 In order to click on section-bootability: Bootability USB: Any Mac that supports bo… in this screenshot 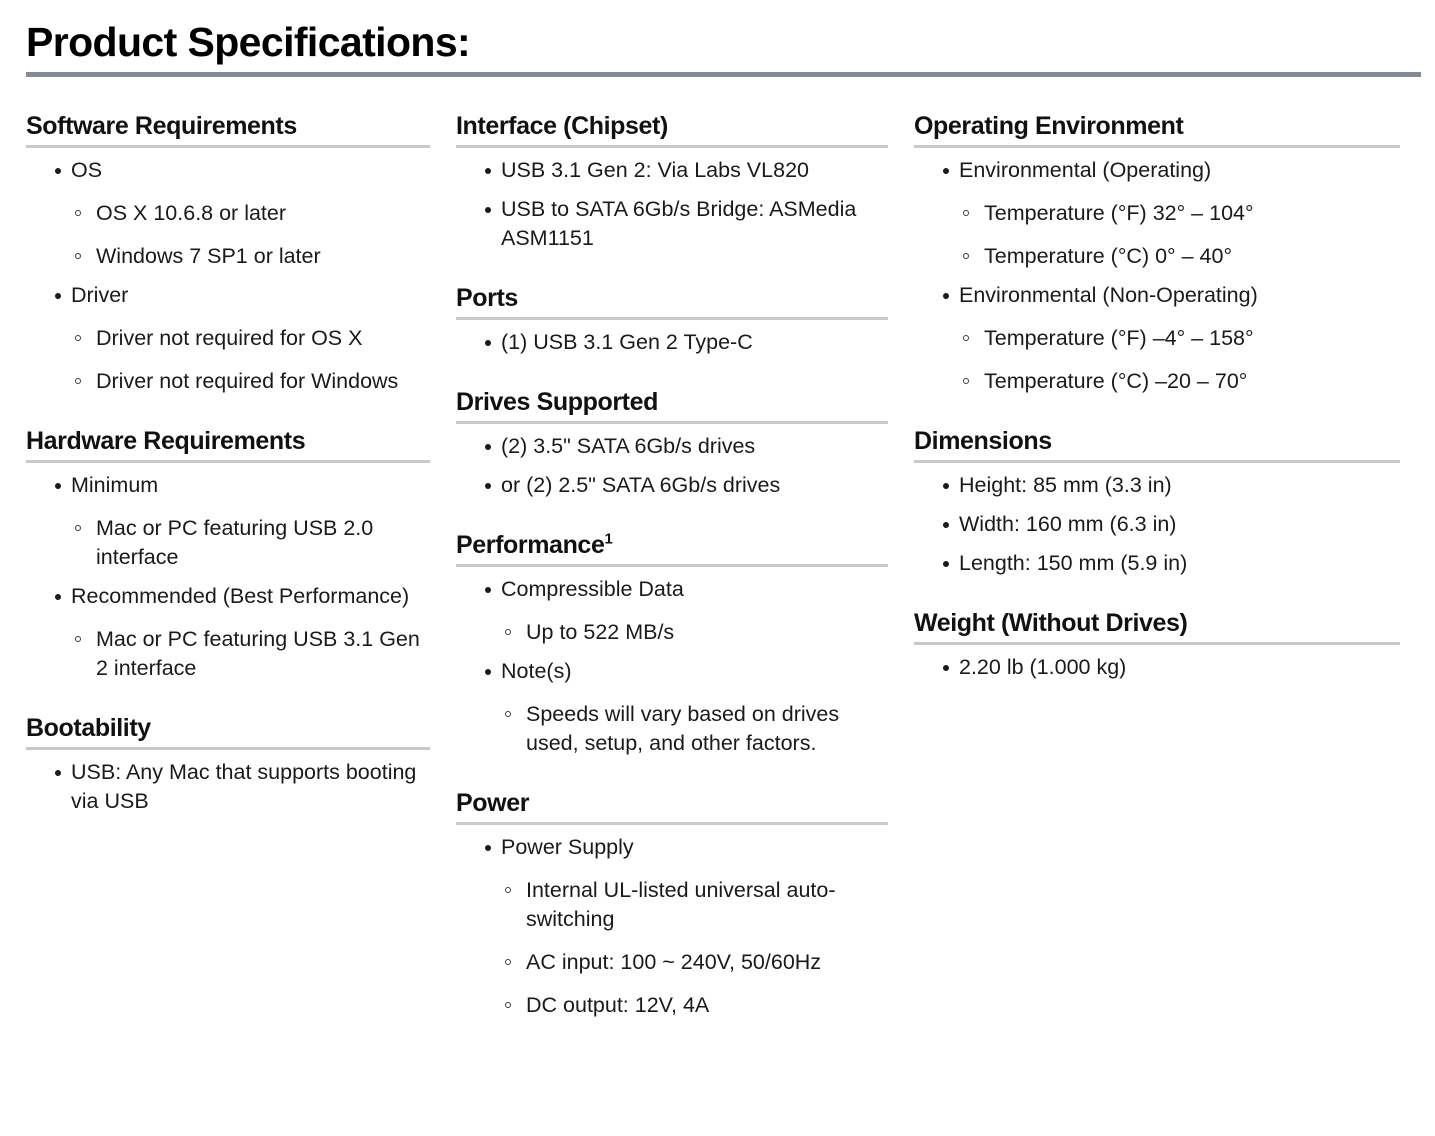, I will do `click(228, 764)`.